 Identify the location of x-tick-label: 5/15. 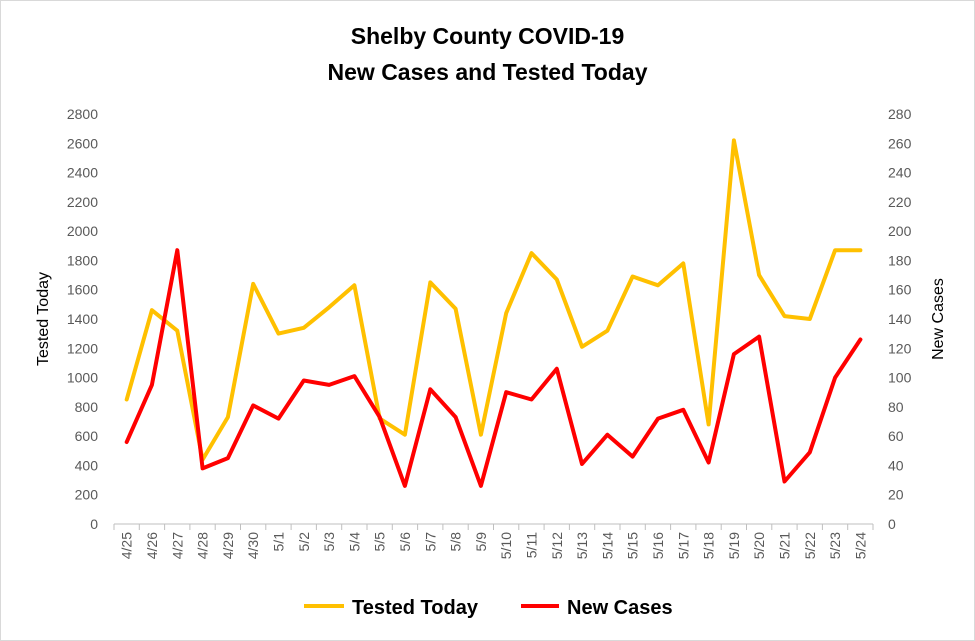
(633, 545).